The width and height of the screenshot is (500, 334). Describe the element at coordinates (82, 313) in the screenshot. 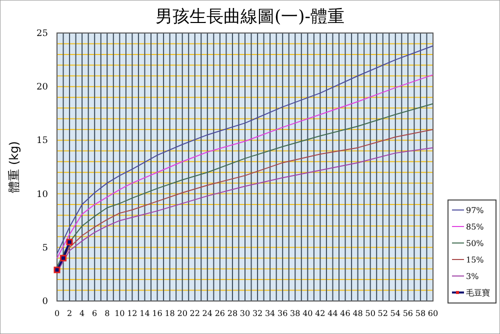

I see `x-tick-label: 4` at that location.